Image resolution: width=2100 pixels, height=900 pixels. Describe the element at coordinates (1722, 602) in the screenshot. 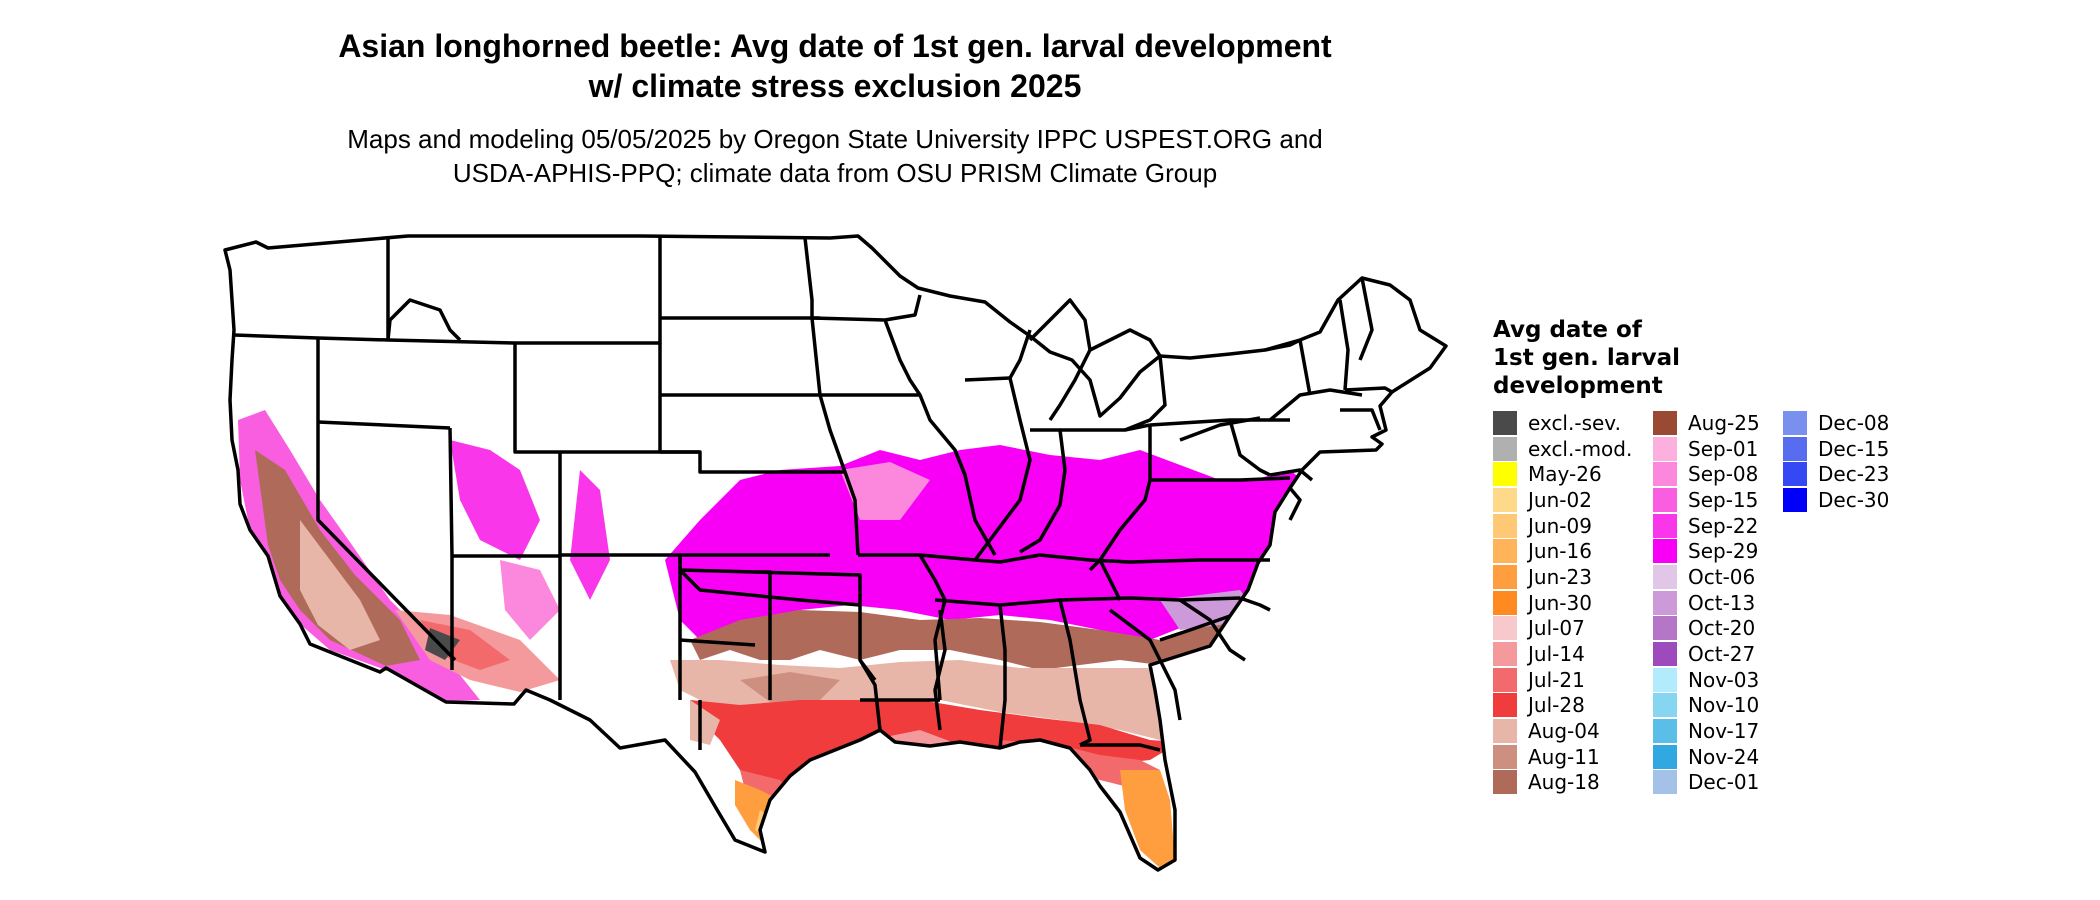

I see `legend-label: Oct-13` at that location.